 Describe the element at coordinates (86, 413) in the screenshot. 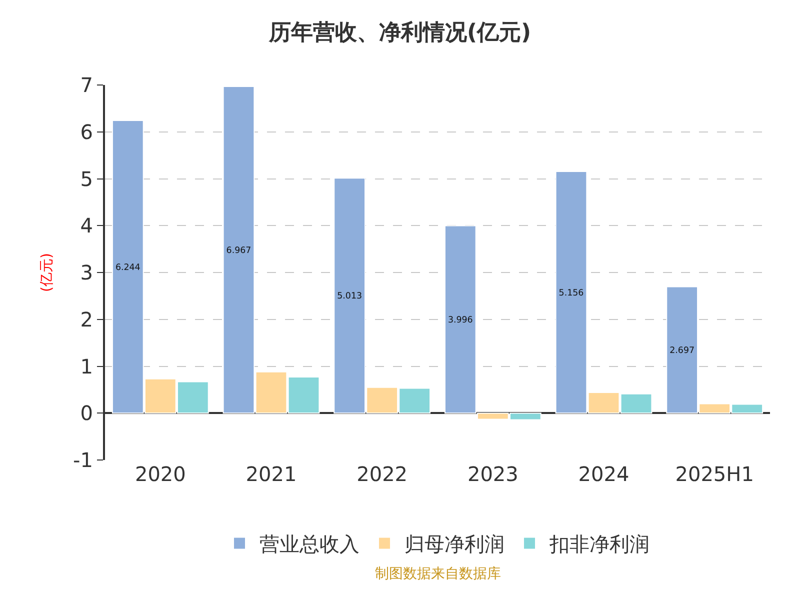

I see `y-tick-label: 0` at that location.